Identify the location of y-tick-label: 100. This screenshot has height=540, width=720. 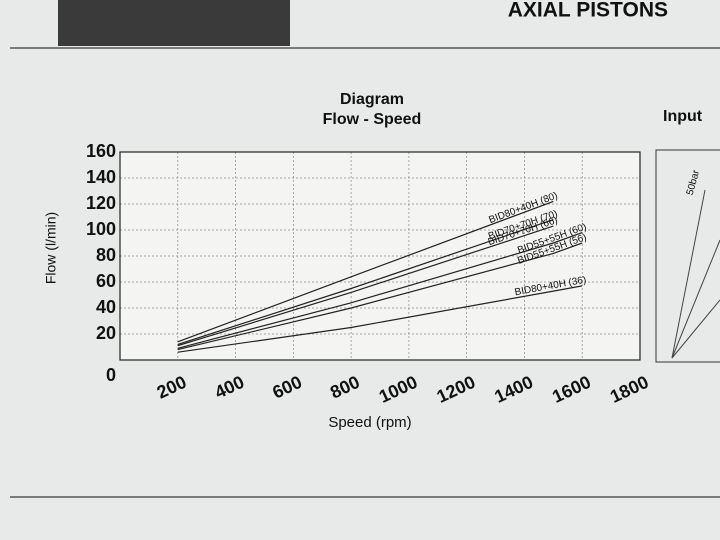
(101, 229).